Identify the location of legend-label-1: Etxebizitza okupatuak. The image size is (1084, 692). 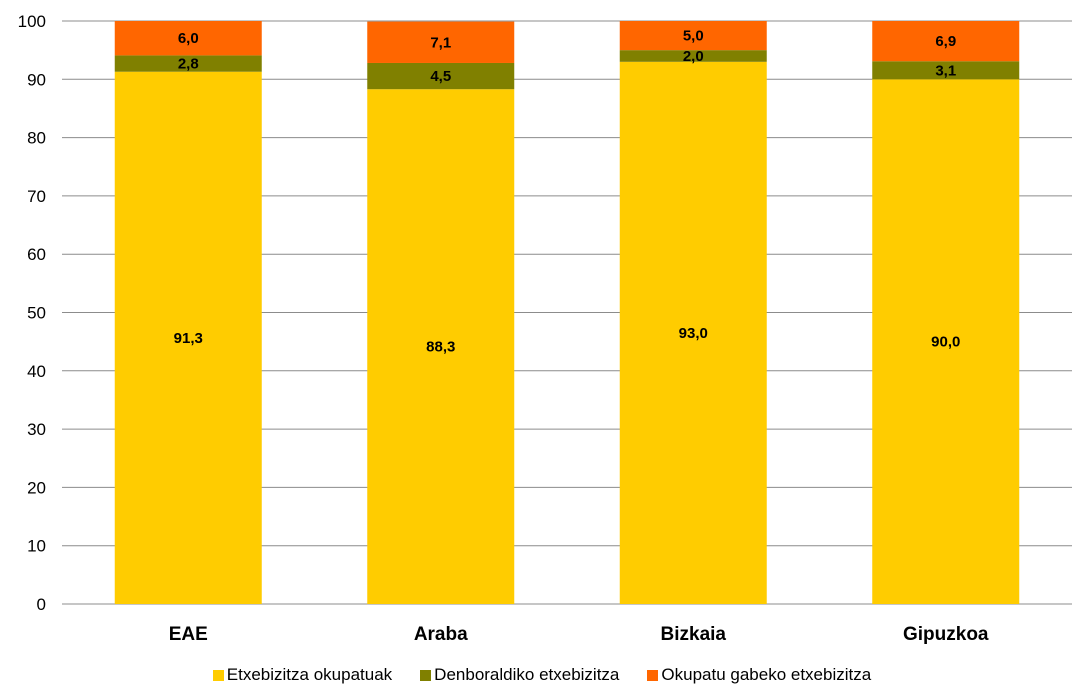
(309, 674).